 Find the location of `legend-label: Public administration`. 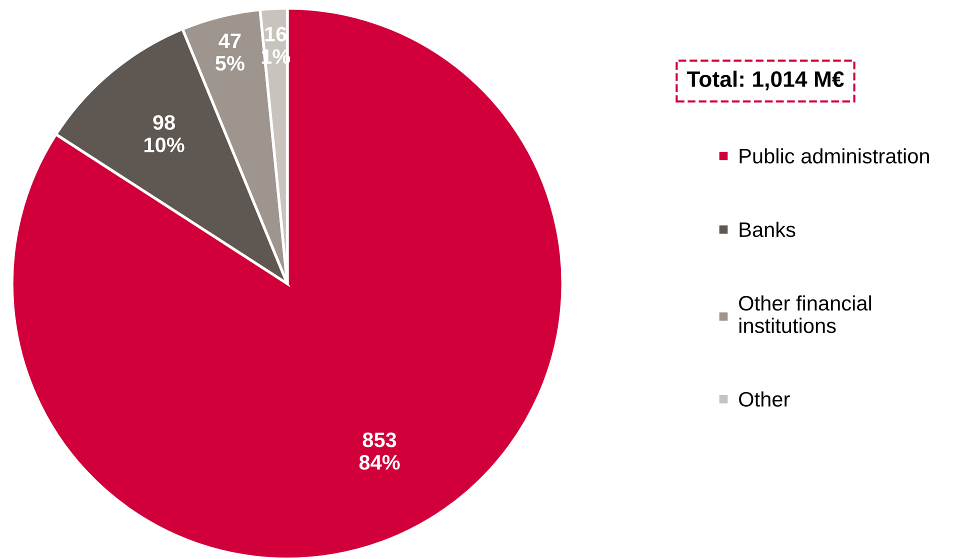

legend-label: Public administration is located at coordinates (834, 156).